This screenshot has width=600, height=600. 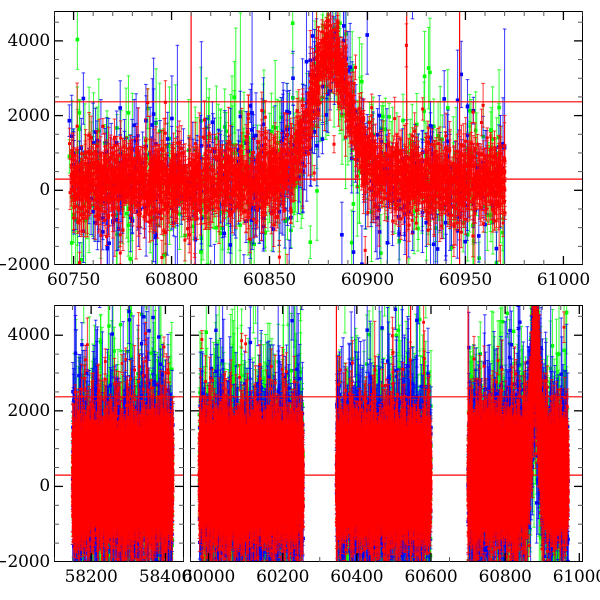 What do you see at coordinates (29, 41) in the screenshot?
I see `top-panel-ytick-label: 4000` at bounding box center [29, 41].